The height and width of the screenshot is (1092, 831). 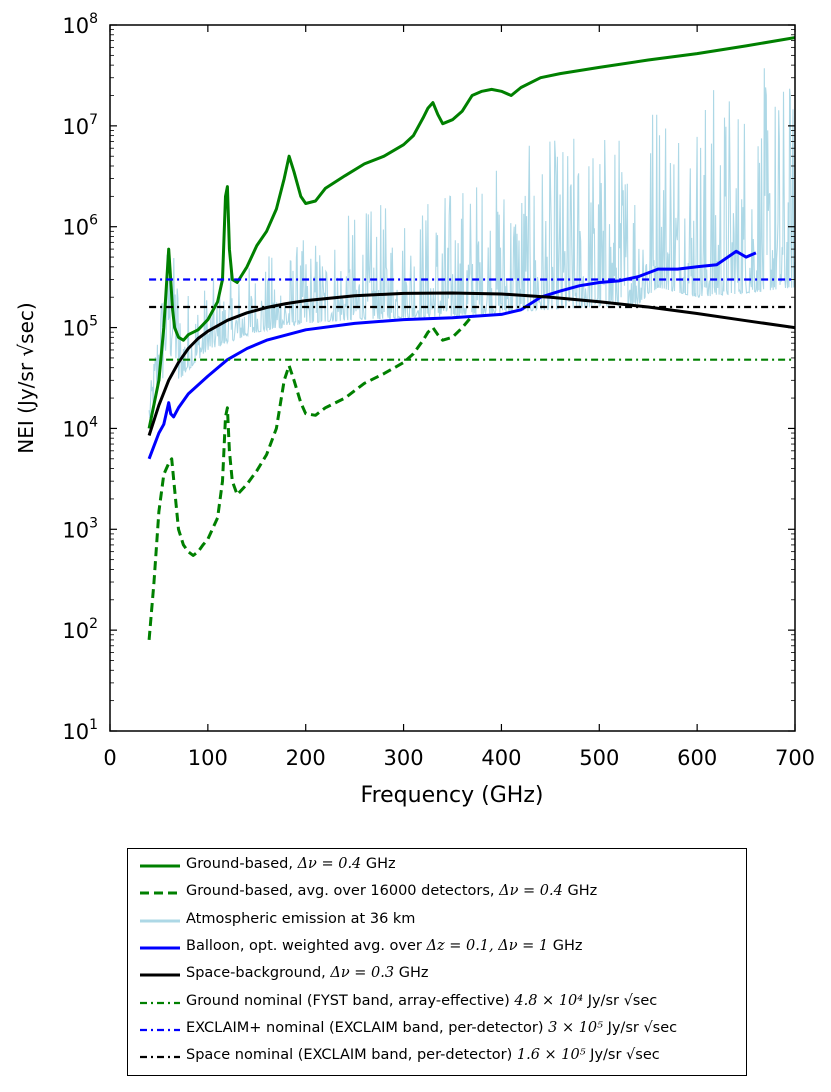 What do you see at coordinates (93, 120) in the screenshot?
I see `y-tick-exponent: 7` at bounding box center [93, 120].